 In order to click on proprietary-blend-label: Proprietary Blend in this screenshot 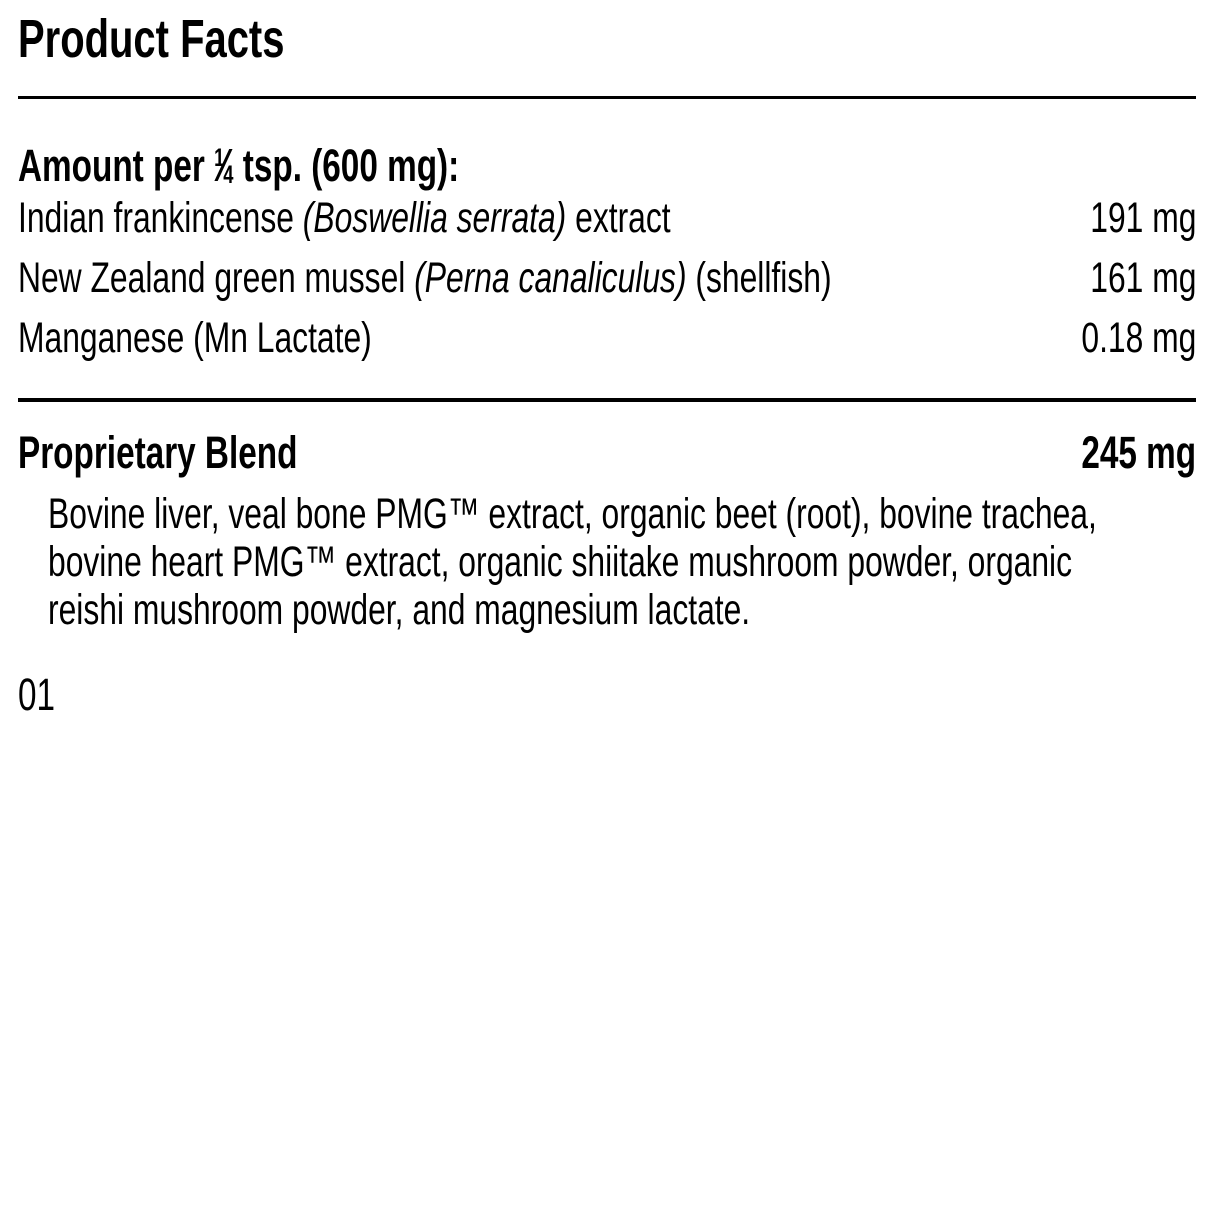, I will do `click(158, 452)`.